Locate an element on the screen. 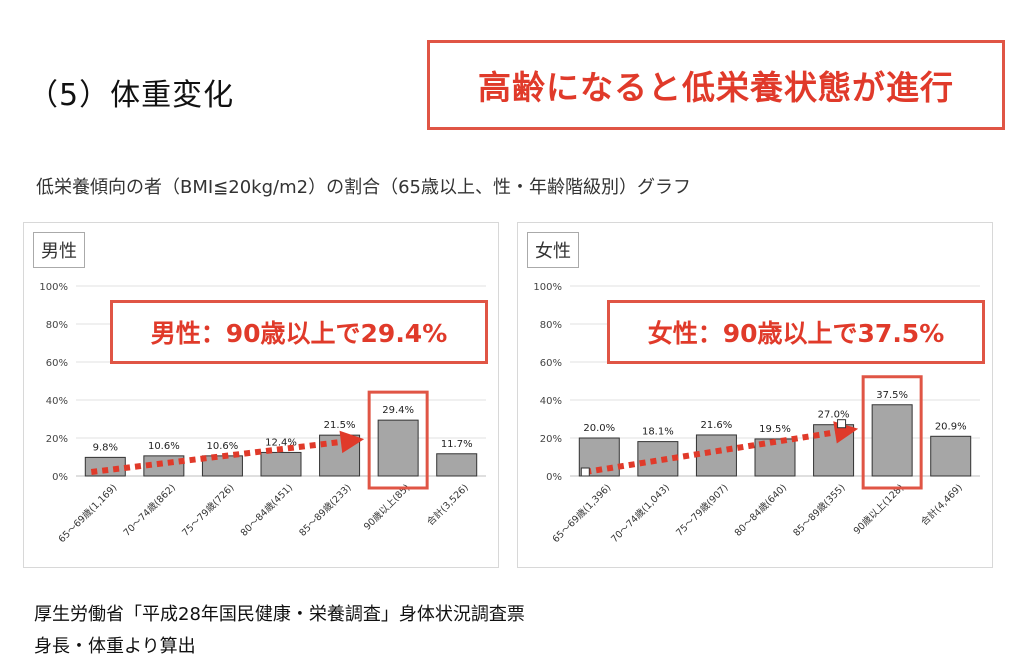  callout-text-male: 男性：90歳以上で29.4% is located at coordinates (299, 333).